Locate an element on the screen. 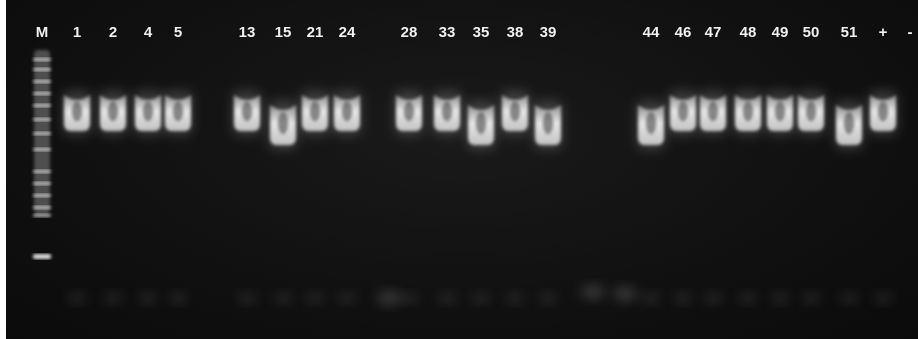  lane-label: + is located at coordinates (883, 32).